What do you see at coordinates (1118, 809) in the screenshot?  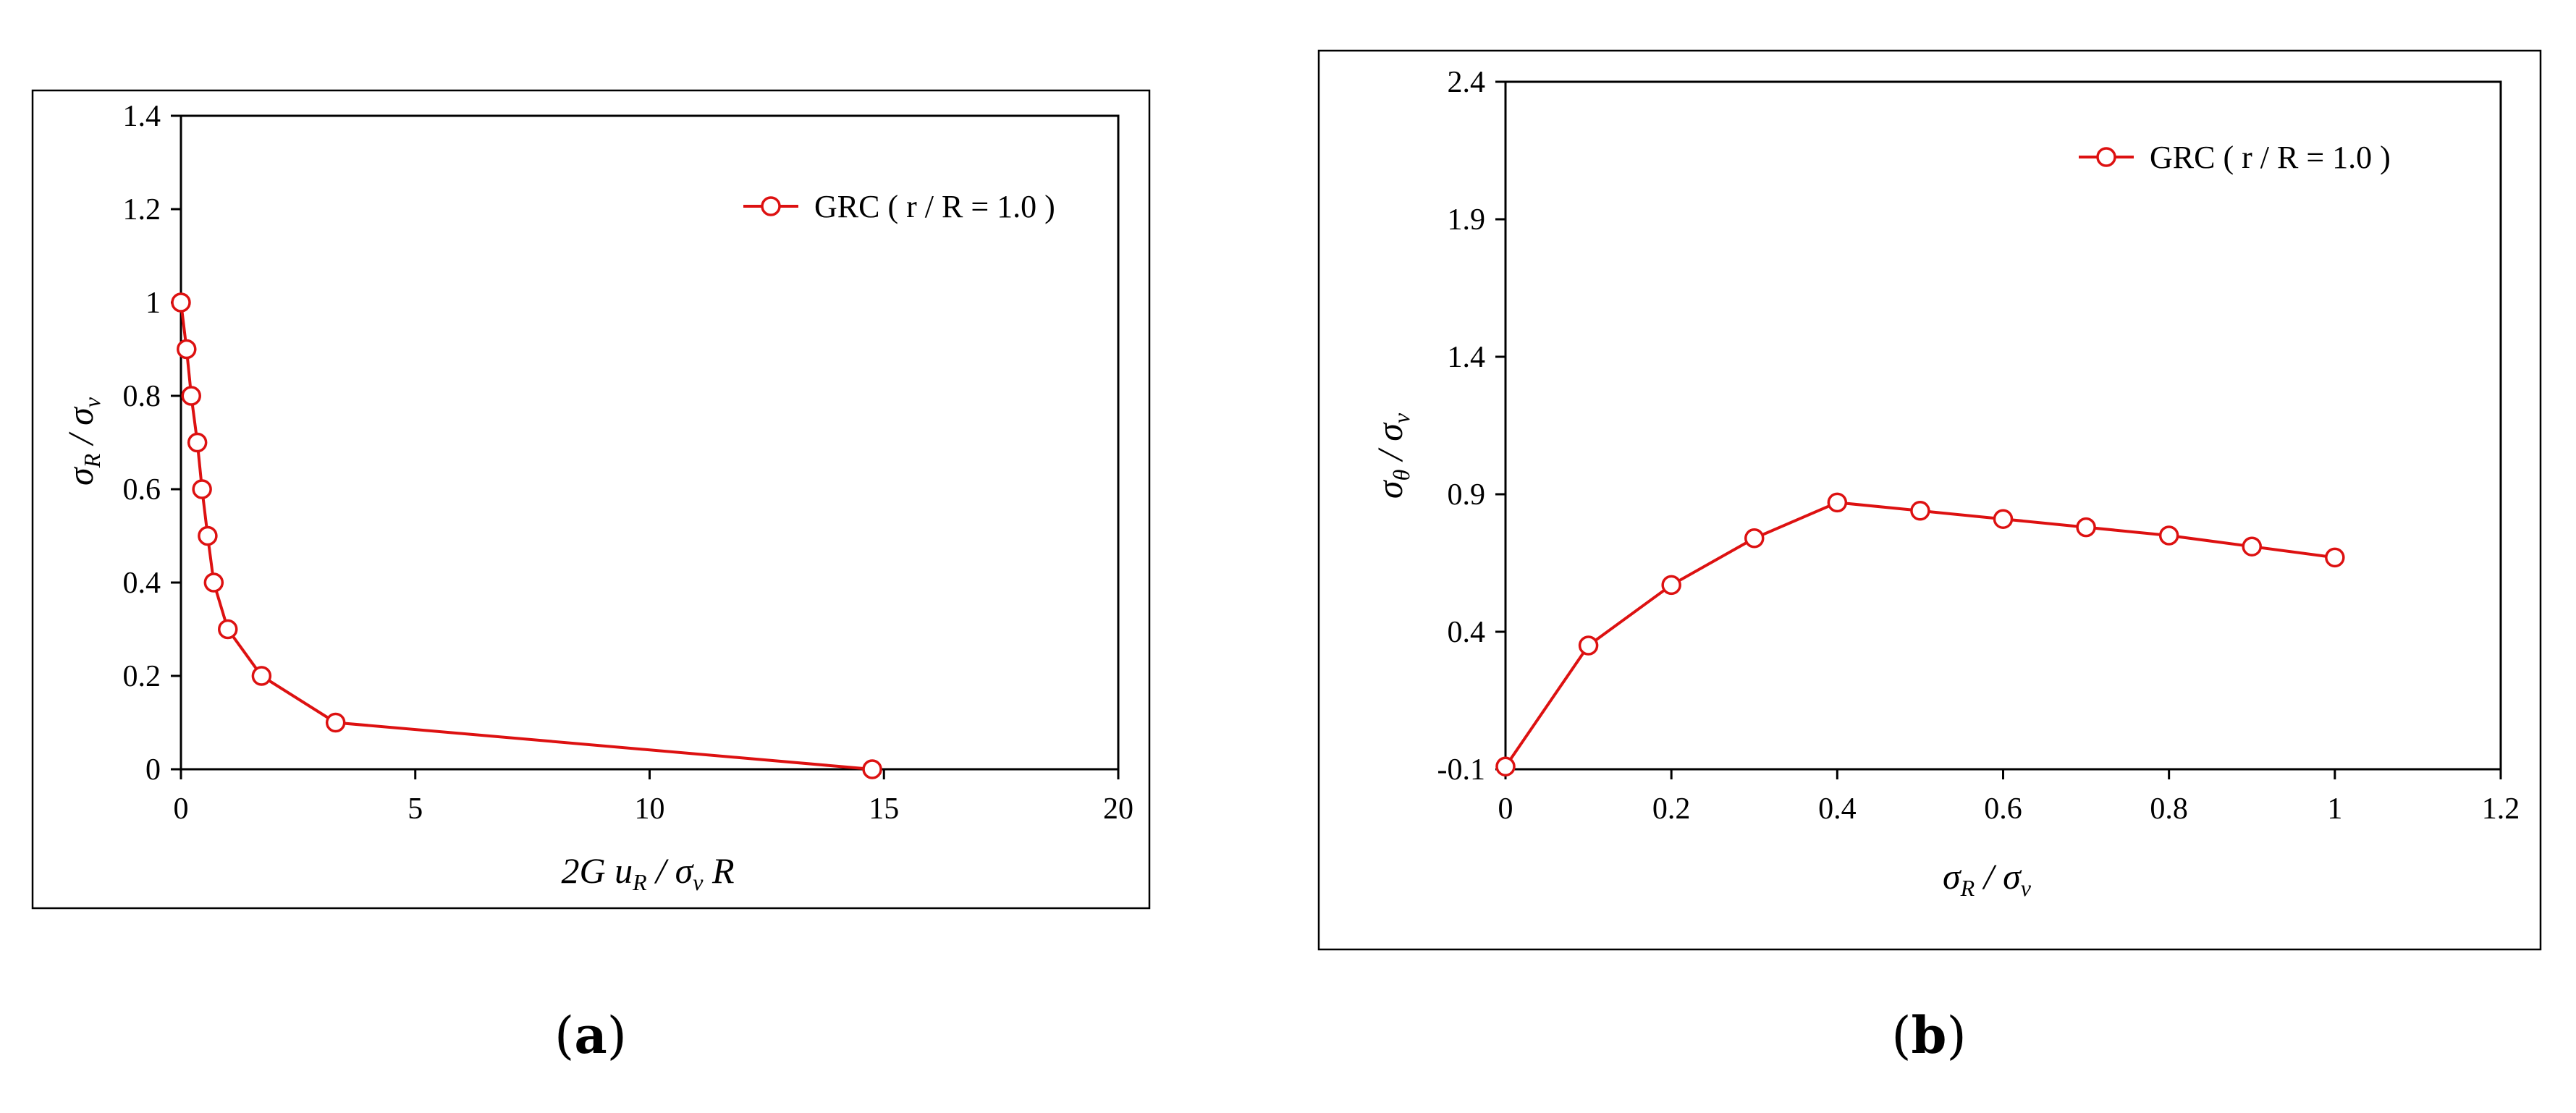 I see `x-tick-label: 20` at bounding box center [1118, 809].